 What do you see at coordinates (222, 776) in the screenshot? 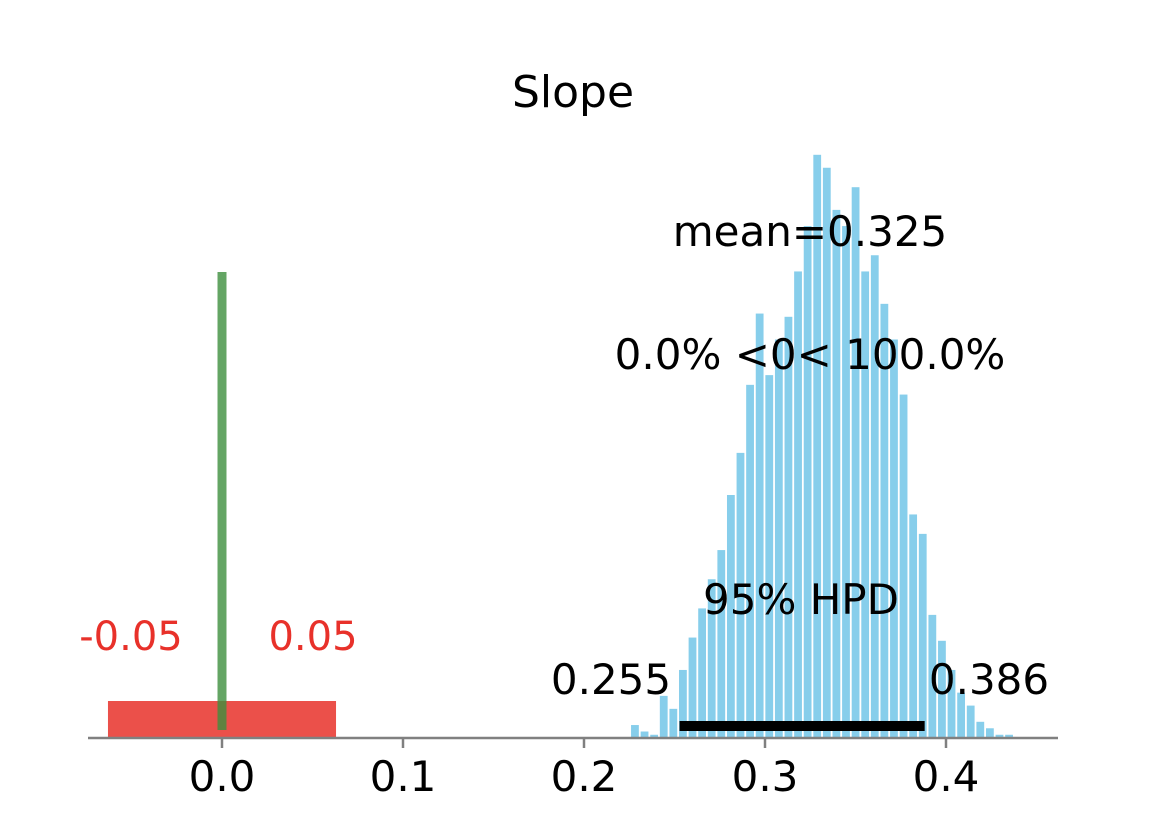
I see `x-tick-label: 0.0` at bounding box center [222, 776].